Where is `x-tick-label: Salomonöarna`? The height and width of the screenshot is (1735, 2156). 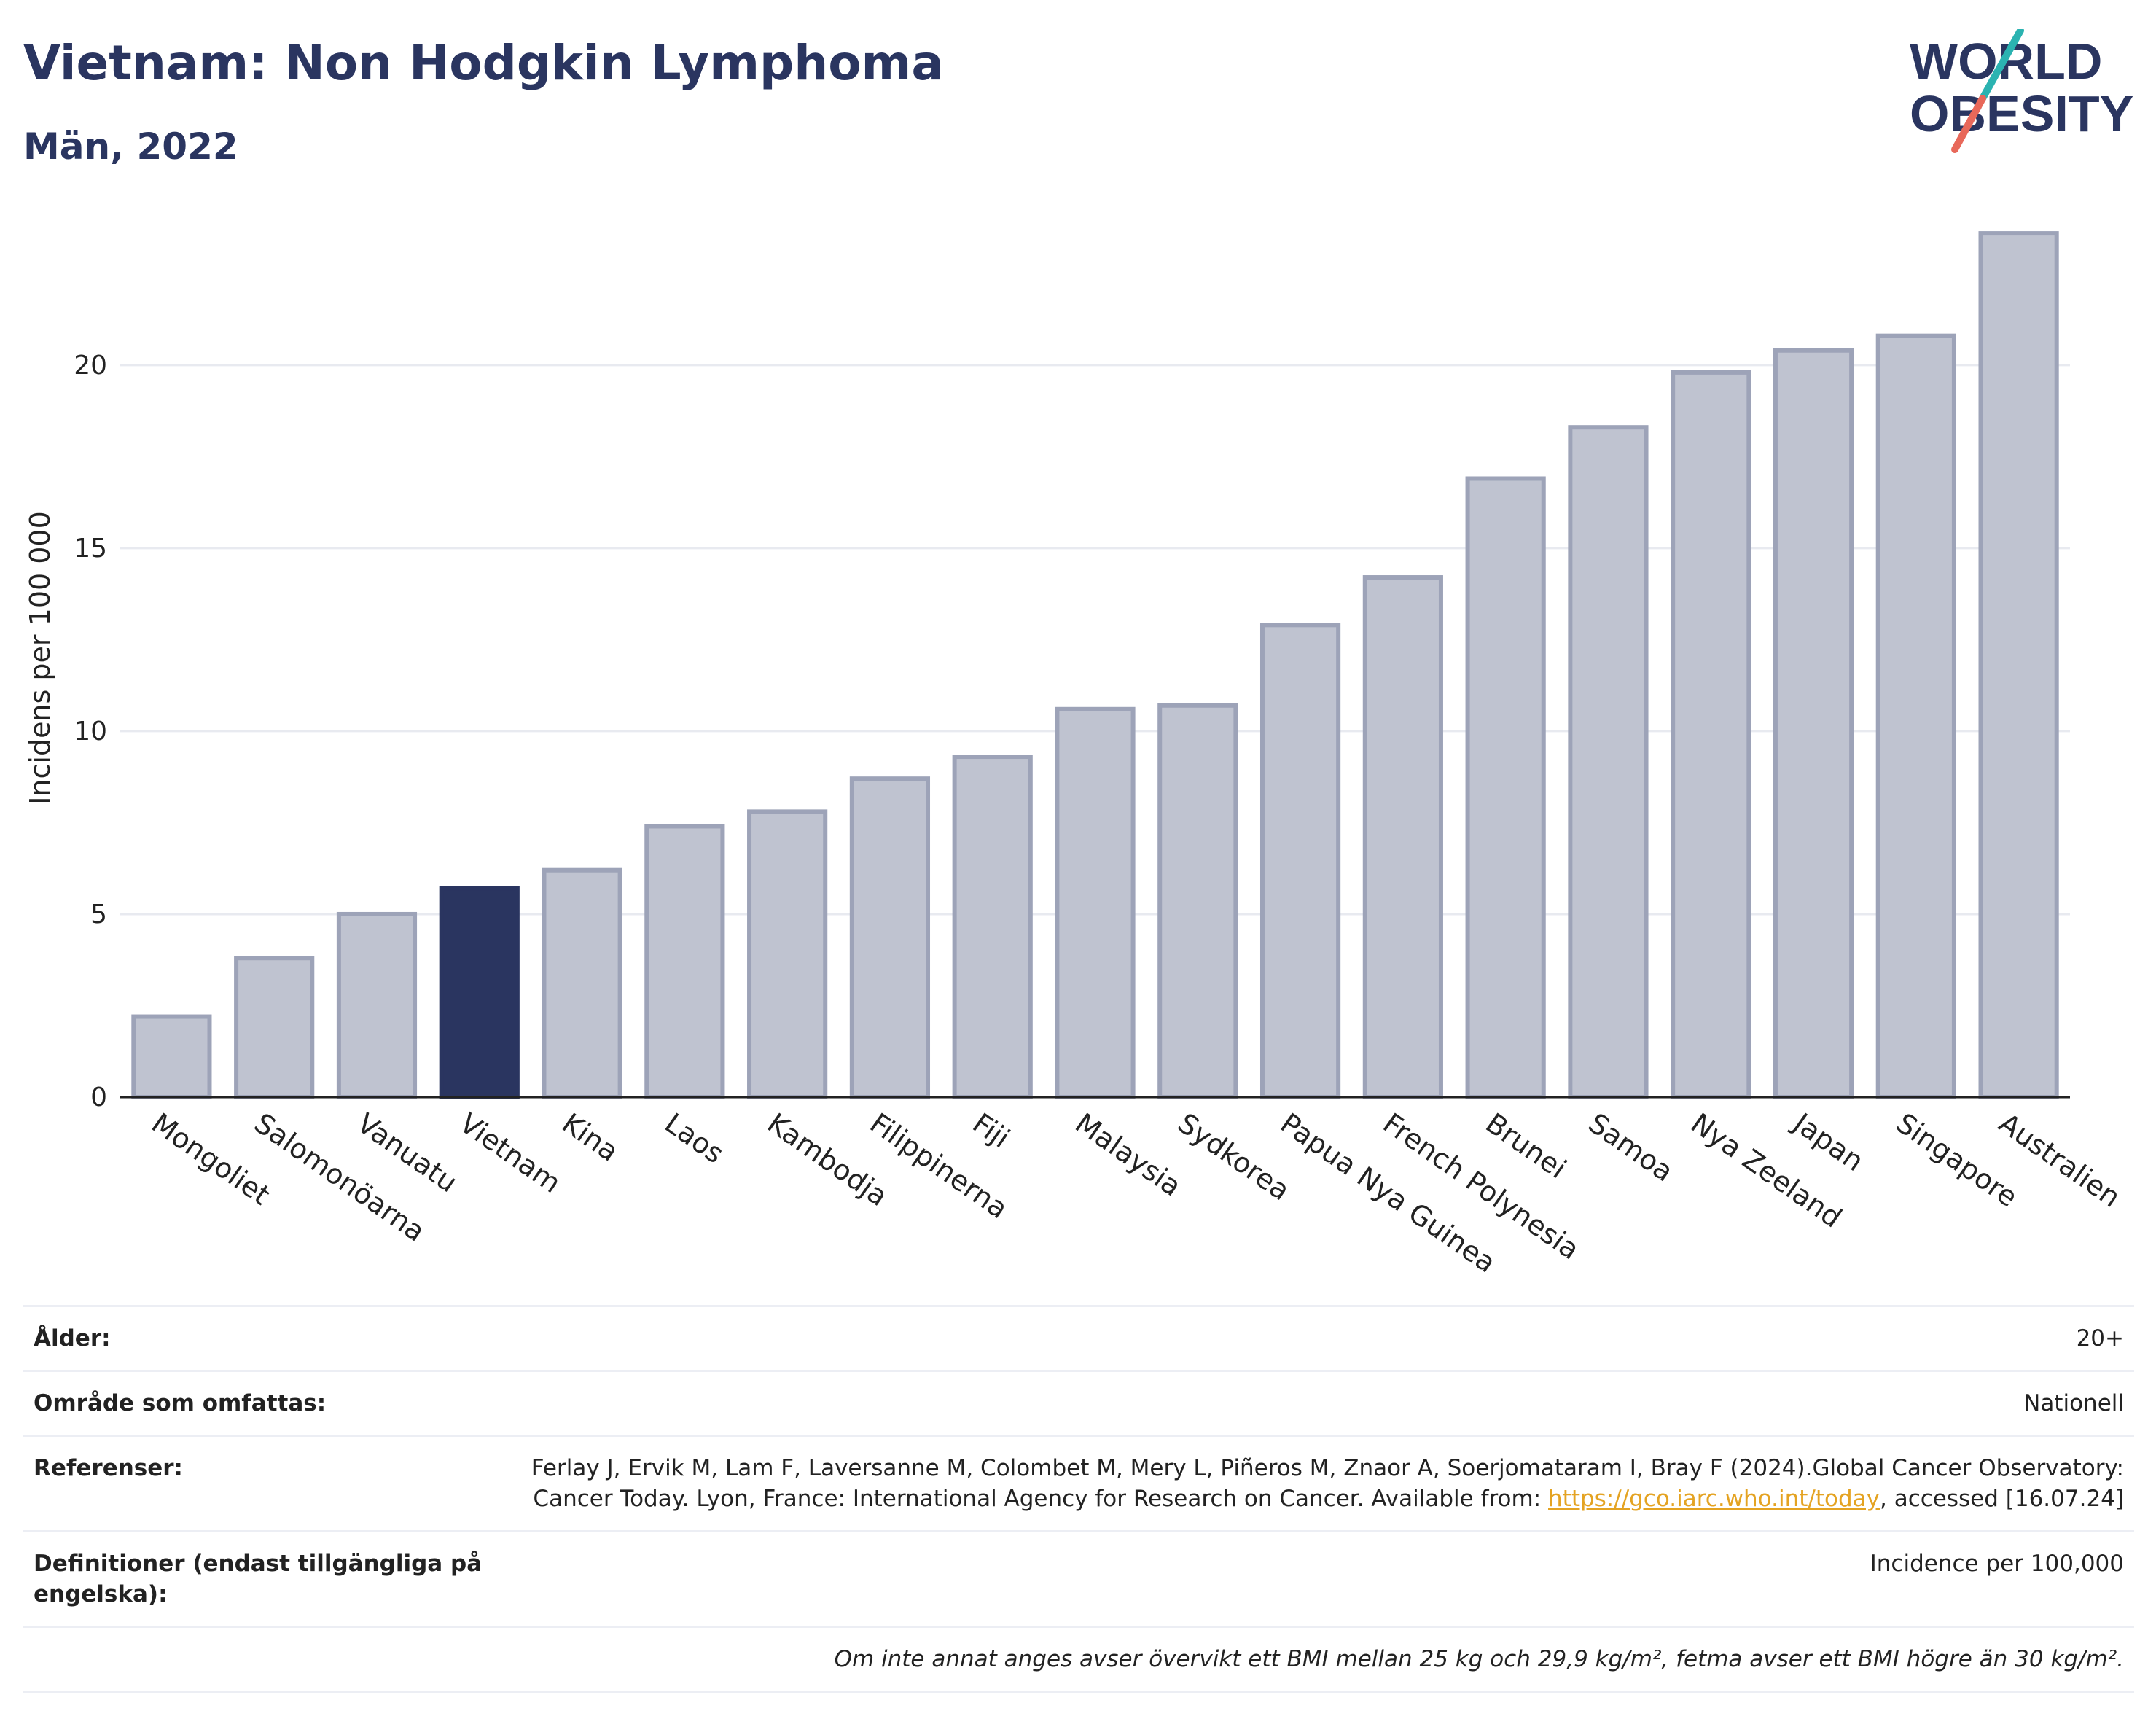 x-tick-label: Salomonöarna is located at coordinates (340, 1177).